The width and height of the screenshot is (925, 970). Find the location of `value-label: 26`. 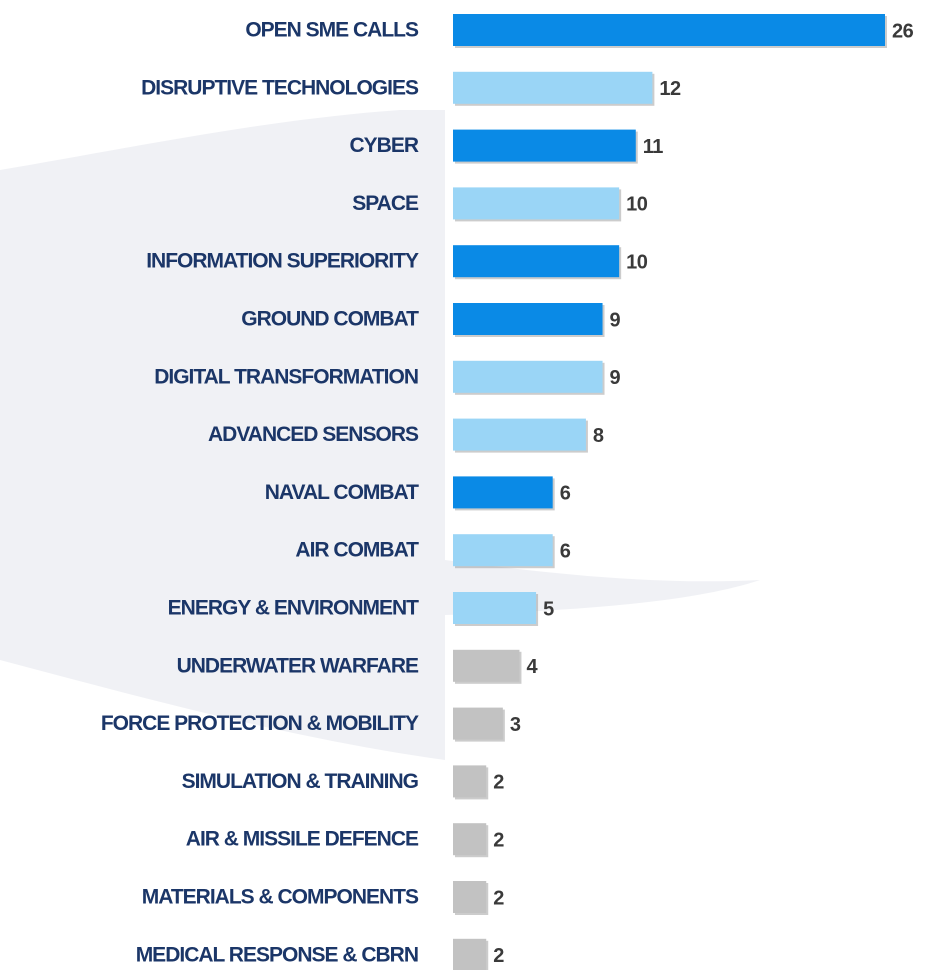

value-label: 26 is located at coordinates (903, 31).